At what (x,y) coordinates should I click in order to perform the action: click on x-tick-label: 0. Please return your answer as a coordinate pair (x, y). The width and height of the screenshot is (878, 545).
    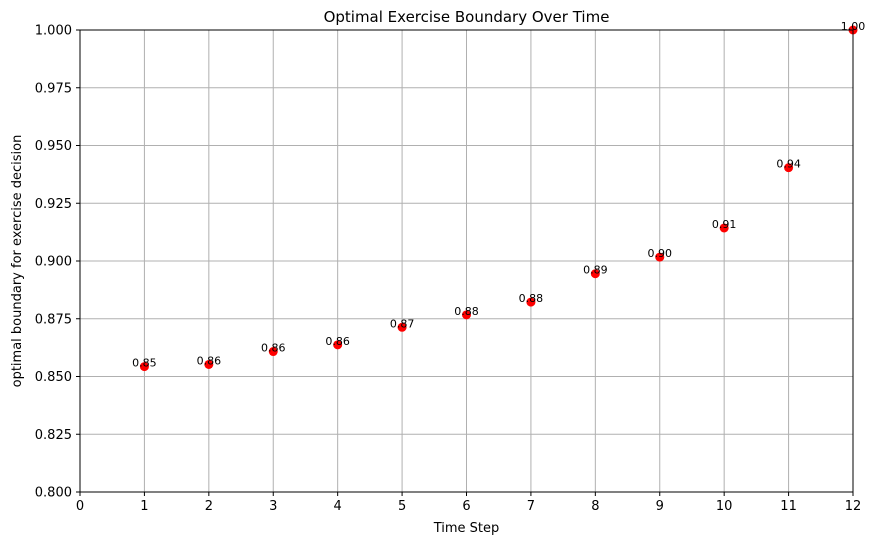
    Looking at the image, I should click on (80, 506).